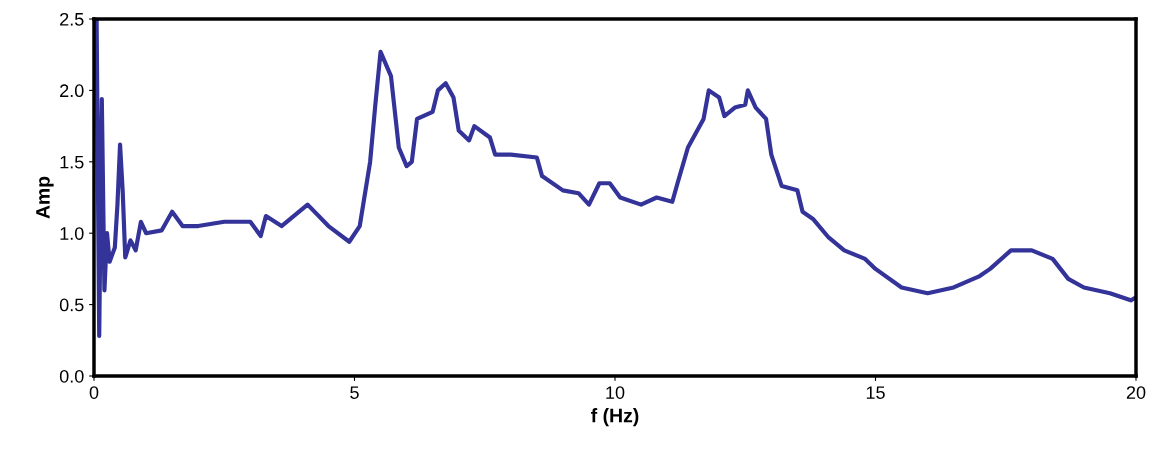 The image size is (1156, 462). I want to click on y-axis-title: Amp, so click(45, 197).